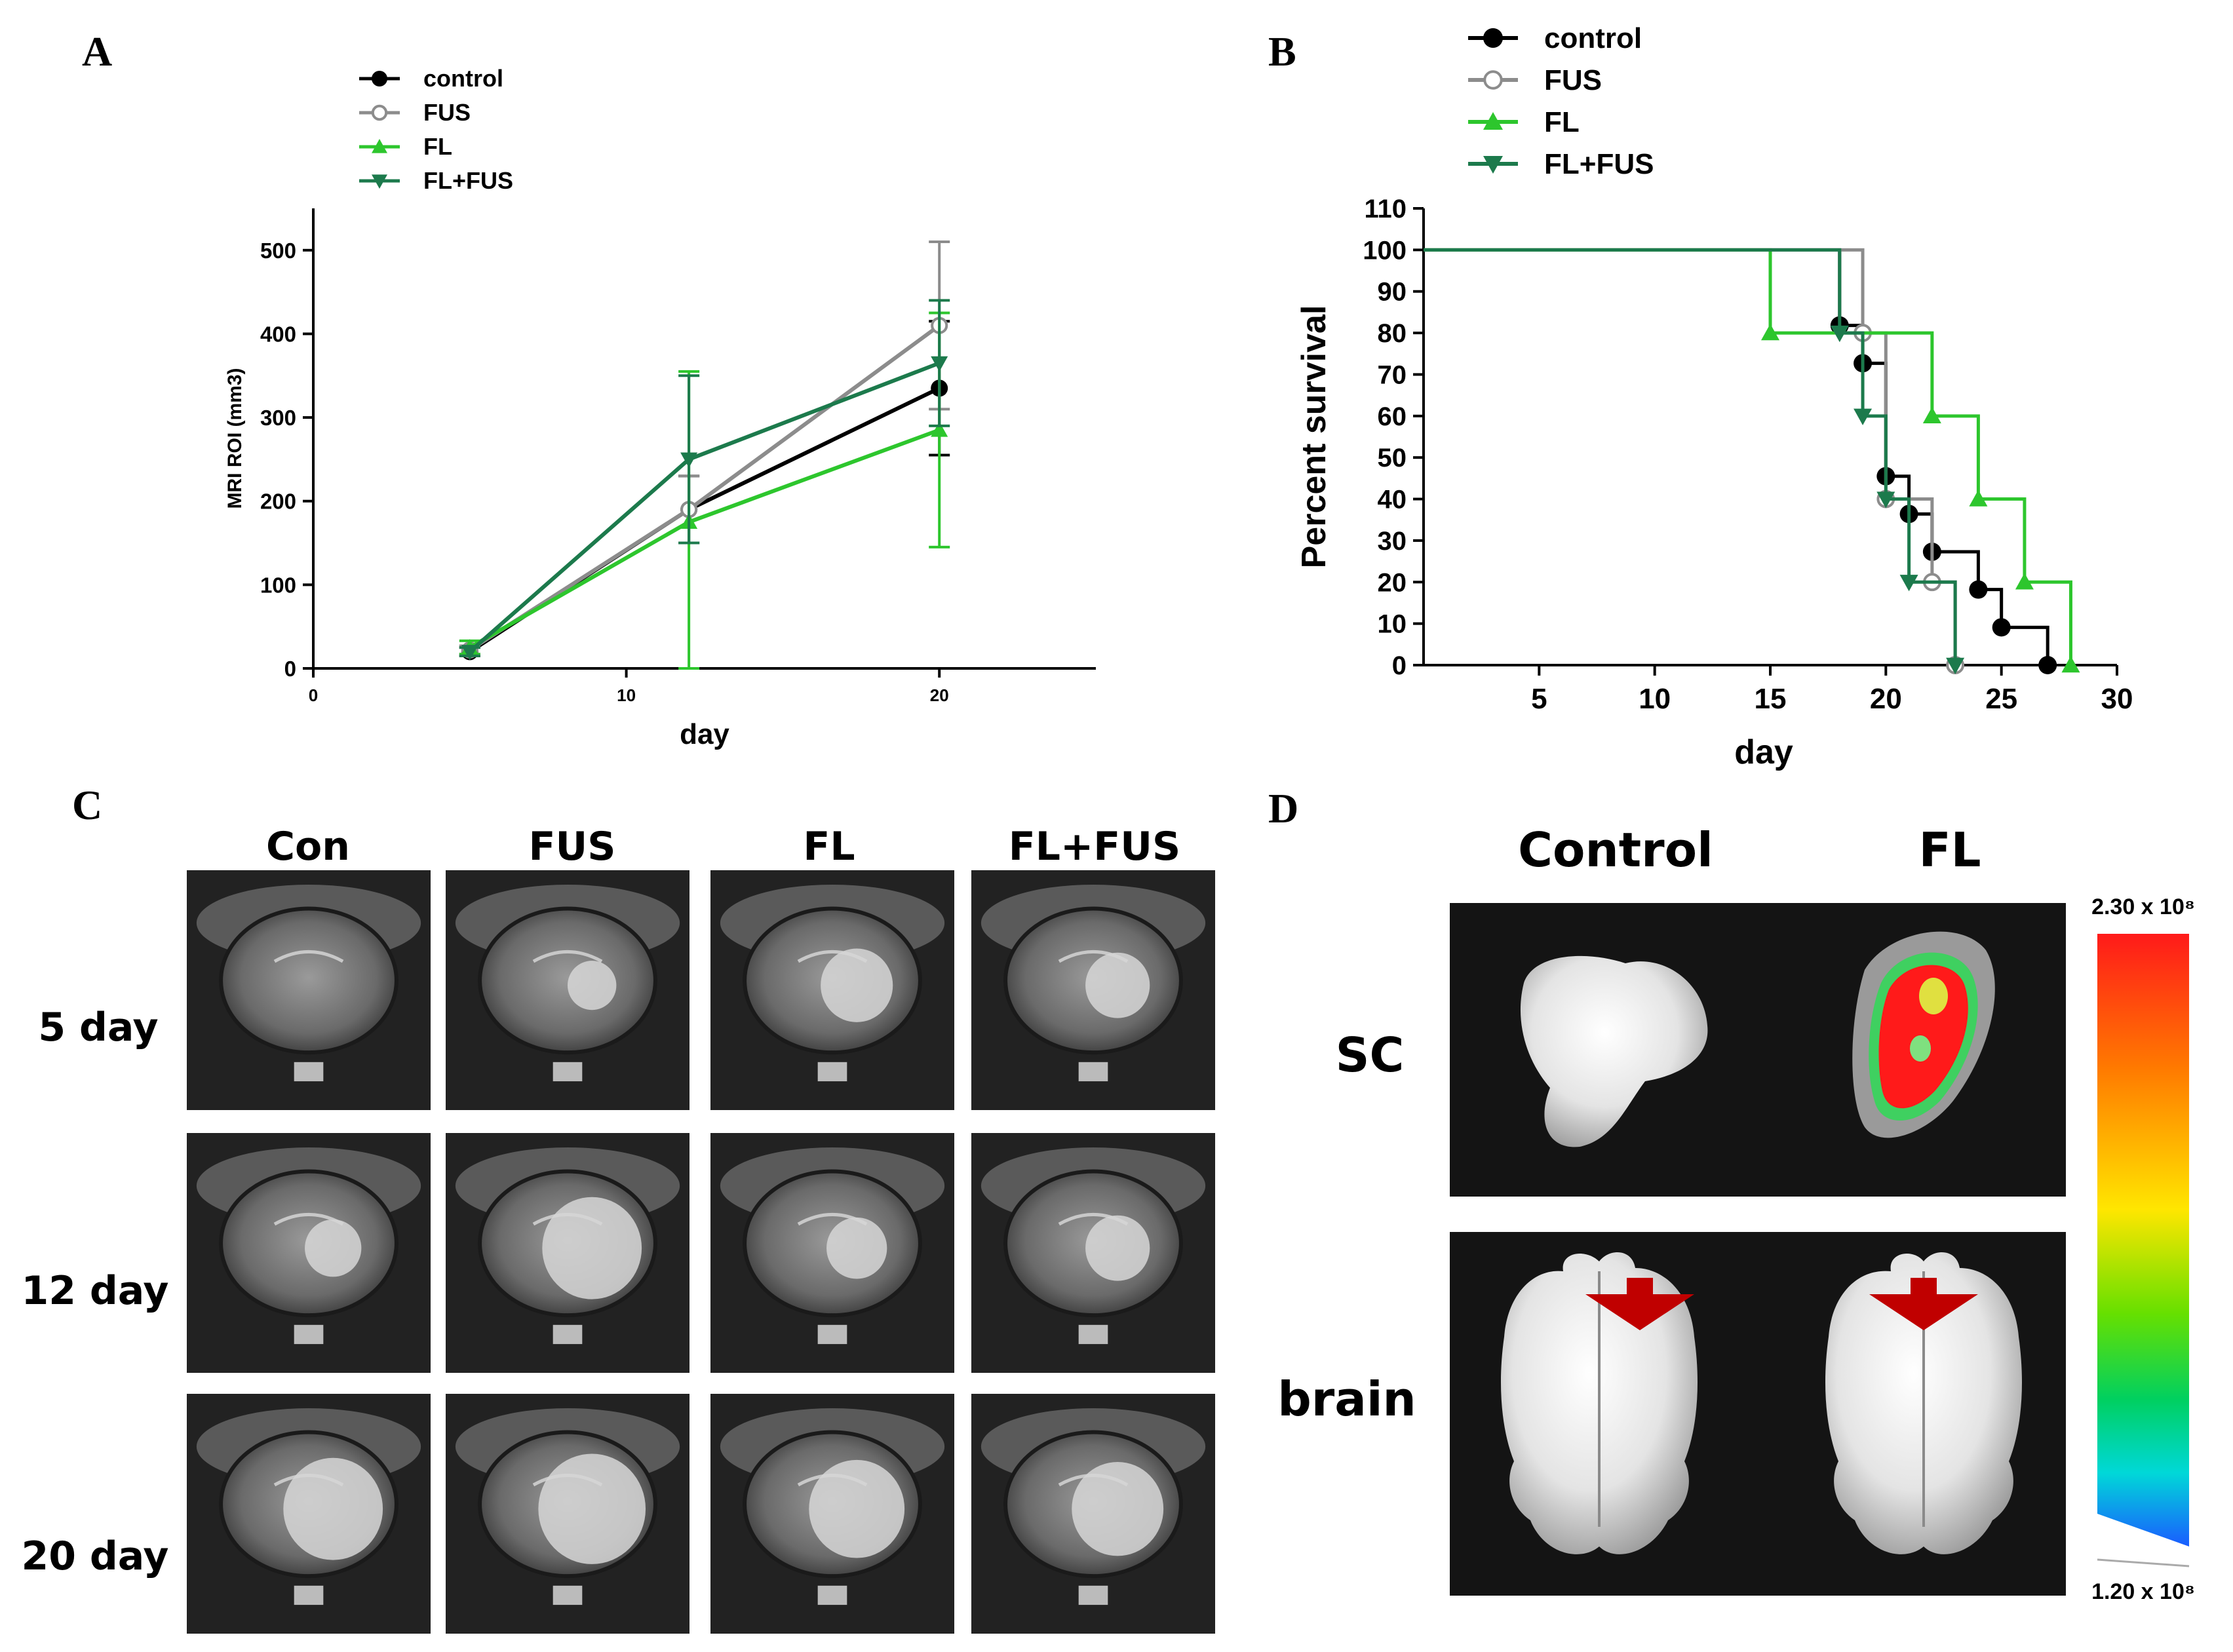  I want to click on chart-a-y-tick-label: 500, so click(278, 251).